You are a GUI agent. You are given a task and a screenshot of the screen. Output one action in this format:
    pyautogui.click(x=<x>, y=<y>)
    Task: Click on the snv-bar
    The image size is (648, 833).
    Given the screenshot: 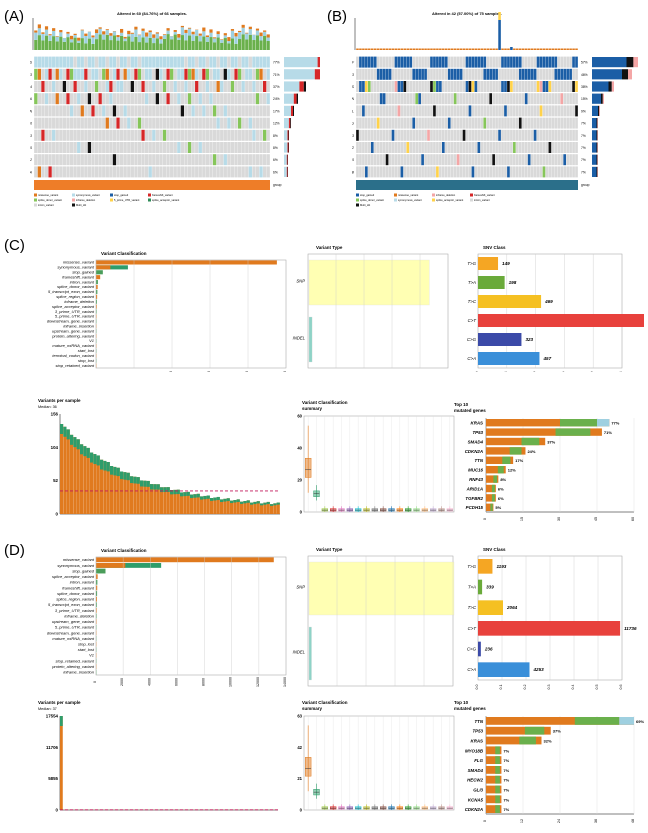 What is the action you would take?
    pyautogui.click(x=509, y=358)
    